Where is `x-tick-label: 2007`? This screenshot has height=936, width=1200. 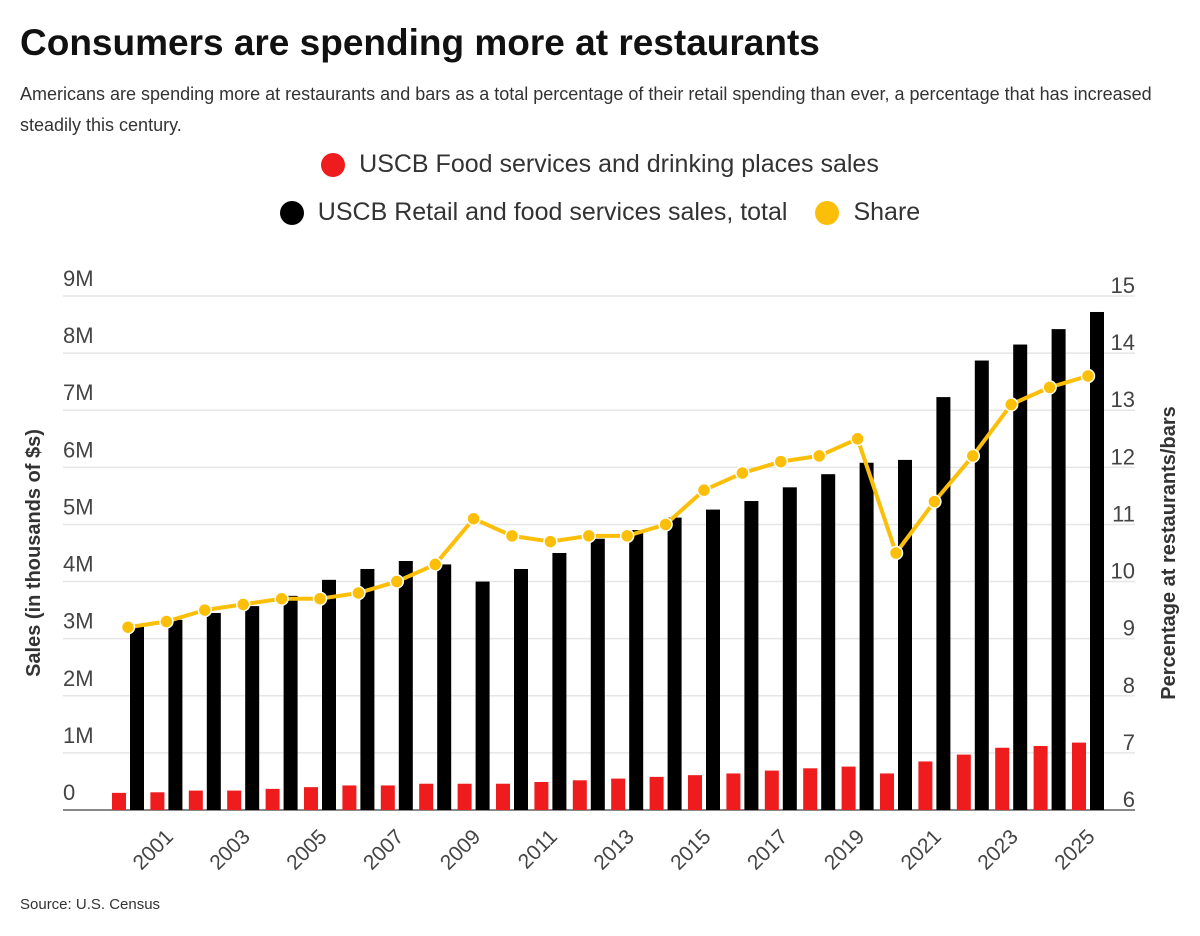 x-tick-label: 2007 is located at coordinates (383, 849).